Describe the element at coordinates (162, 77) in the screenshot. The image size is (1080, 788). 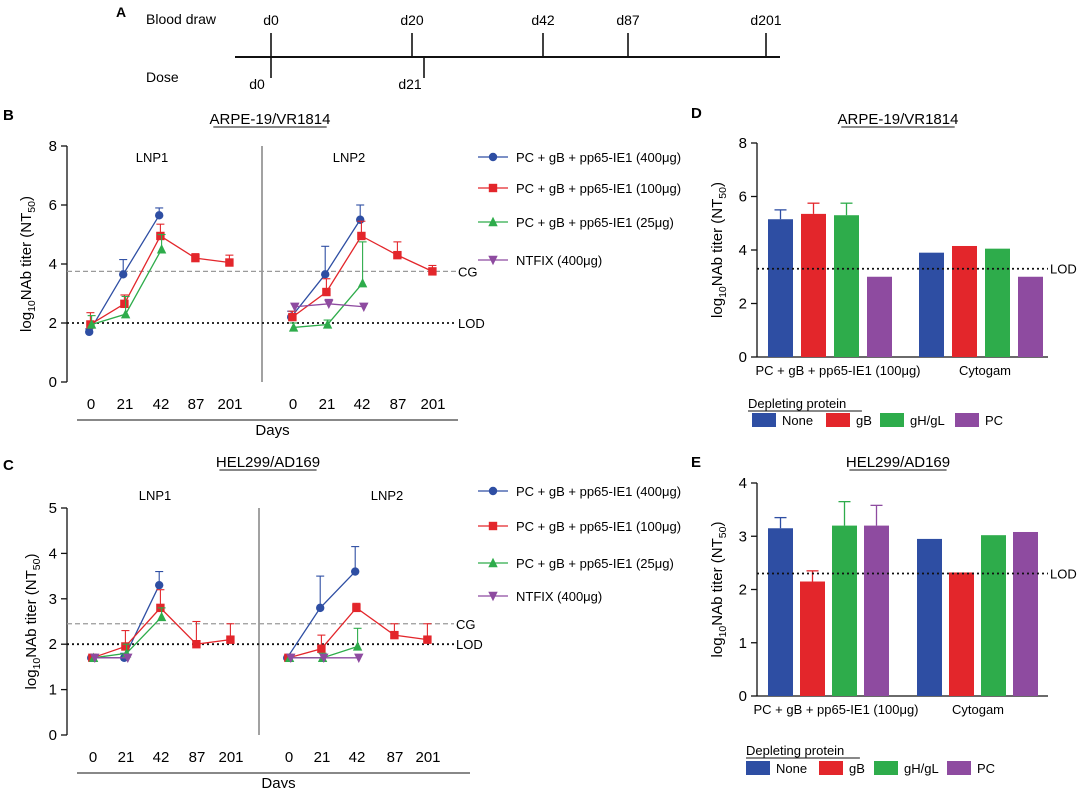
I see `dose-label: Dose` at that location.